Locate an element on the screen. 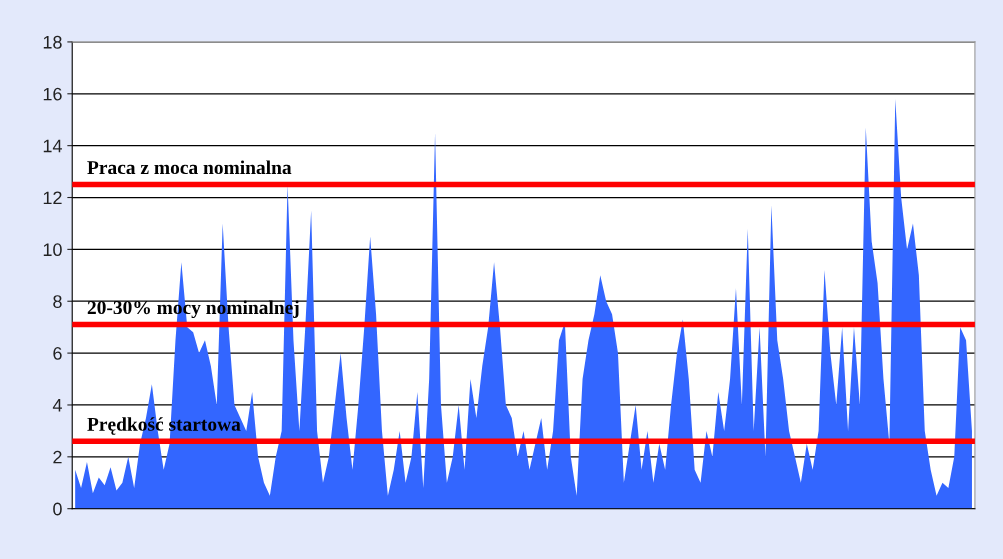 The width and height of the screenshot is (1003, 559). y-tick-label: 4 is located at coordinates (57, 405).